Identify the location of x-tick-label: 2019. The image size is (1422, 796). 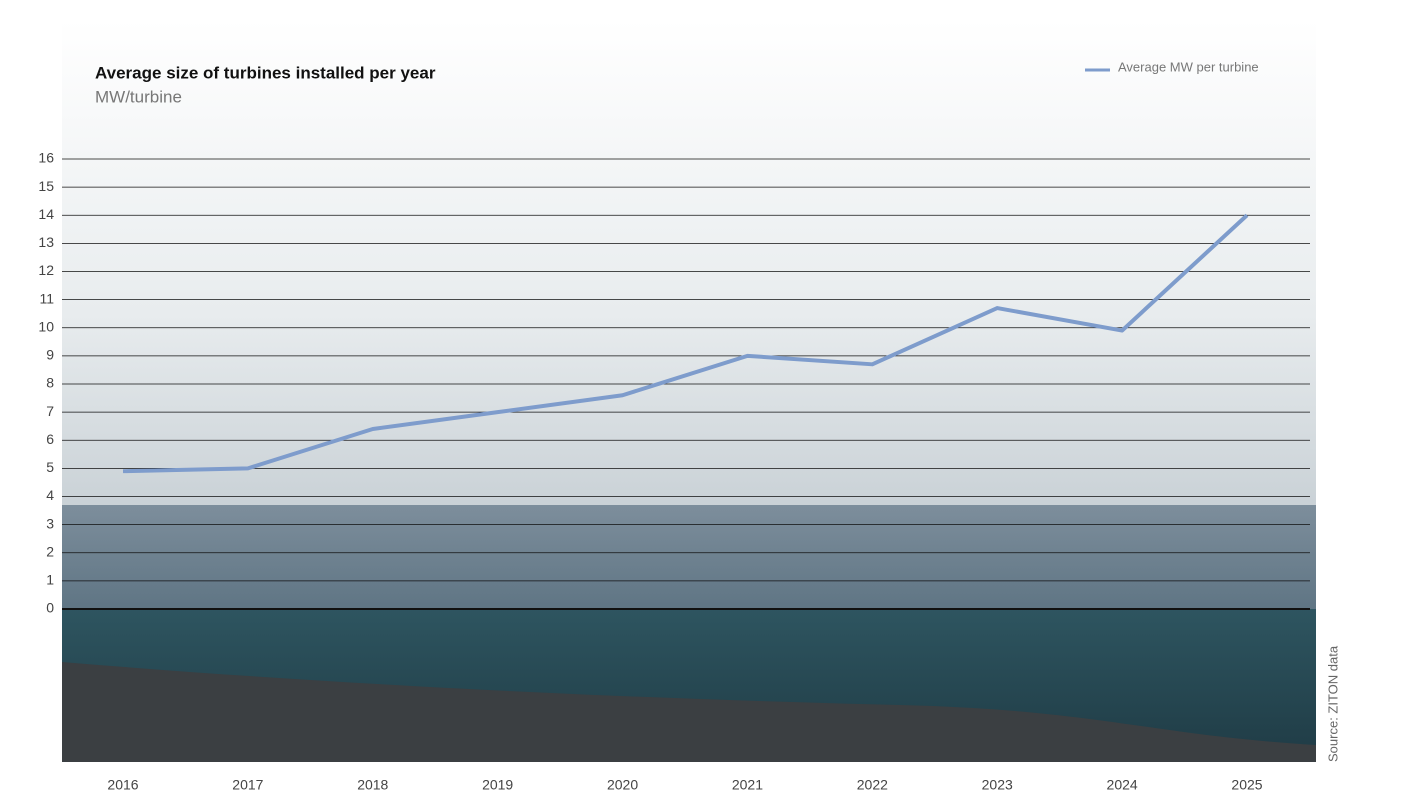
(497, 785).